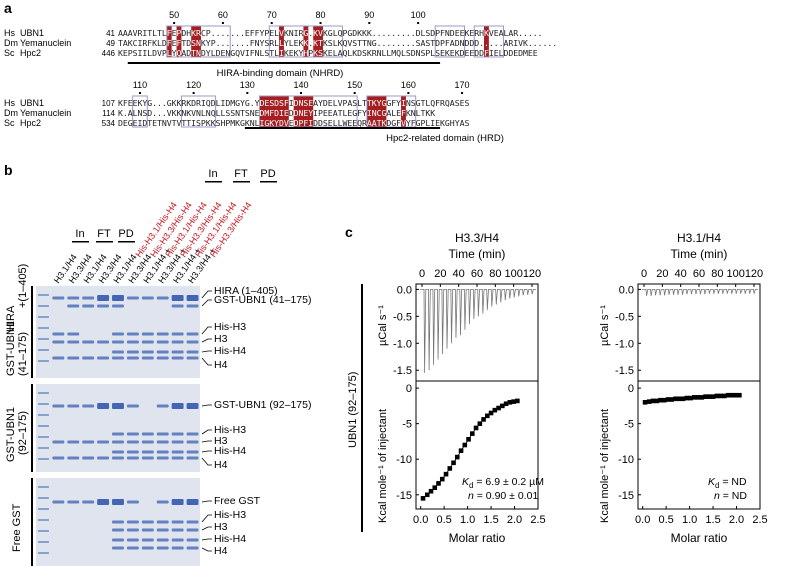 The height and width of the screenshot is (566, 788). What do you see at coordinates (280, 73) in the screenshot?
I see `domain-label: HIRA-binding domain (NHRD)` at bounding box center [280, 73].